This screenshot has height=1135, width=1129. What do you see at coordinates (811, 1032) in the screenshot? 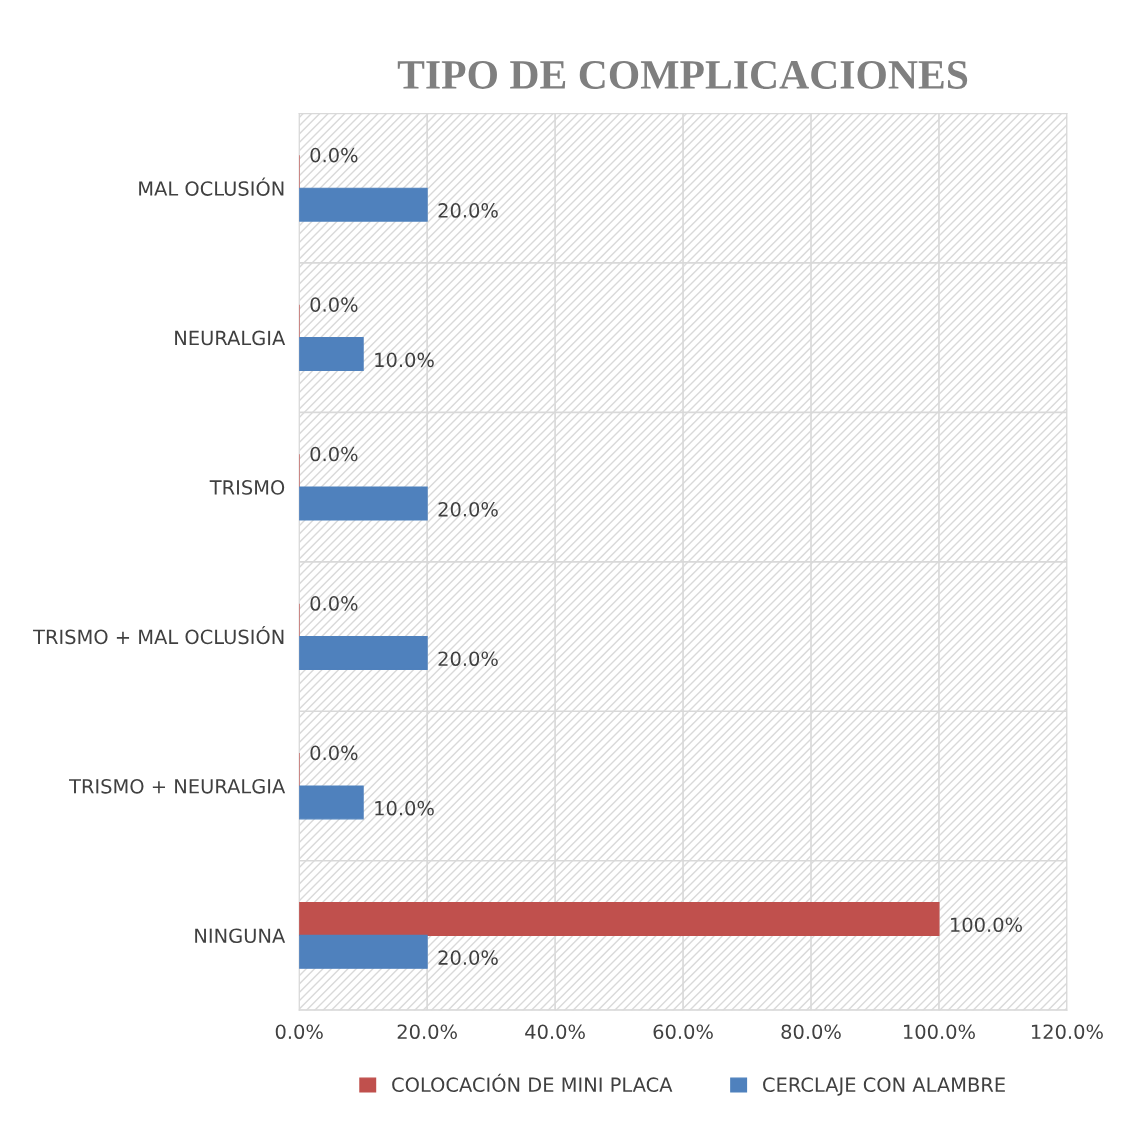
I see `x-tick-label: 80.0%` at bounding box center [811, 1032].